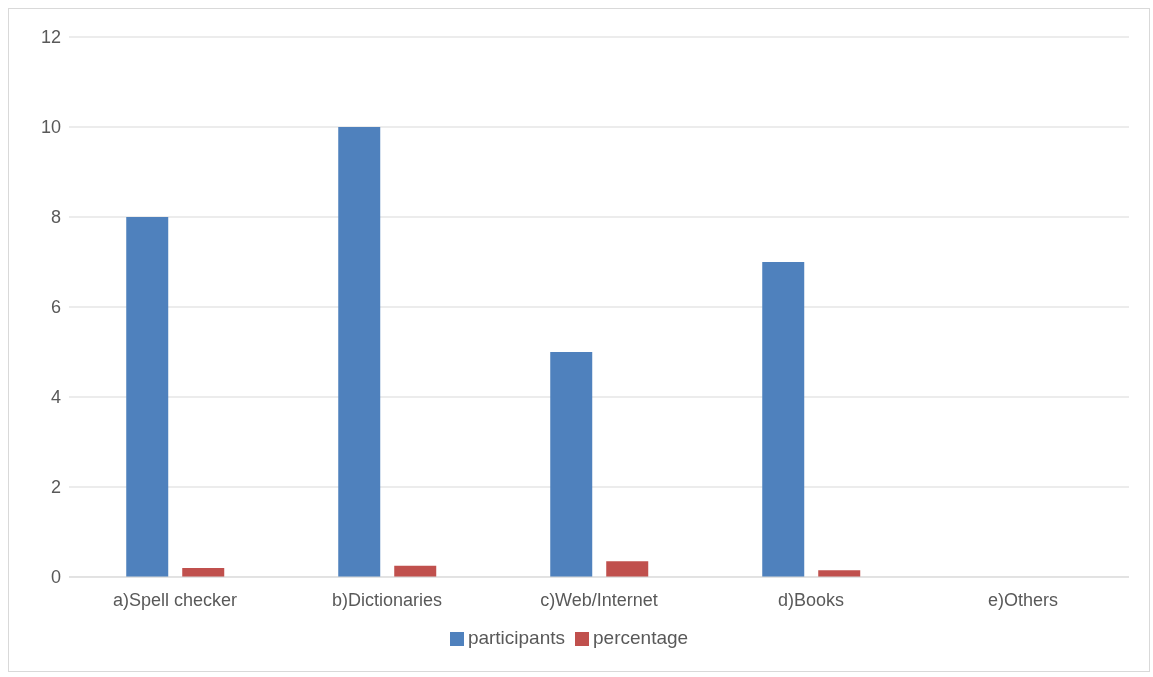 The width and height of the screenshot is (1153, 677). Describe the element at coordinates (55, 577) in the screenshot. I see `y-tick-label: 0` at that location.